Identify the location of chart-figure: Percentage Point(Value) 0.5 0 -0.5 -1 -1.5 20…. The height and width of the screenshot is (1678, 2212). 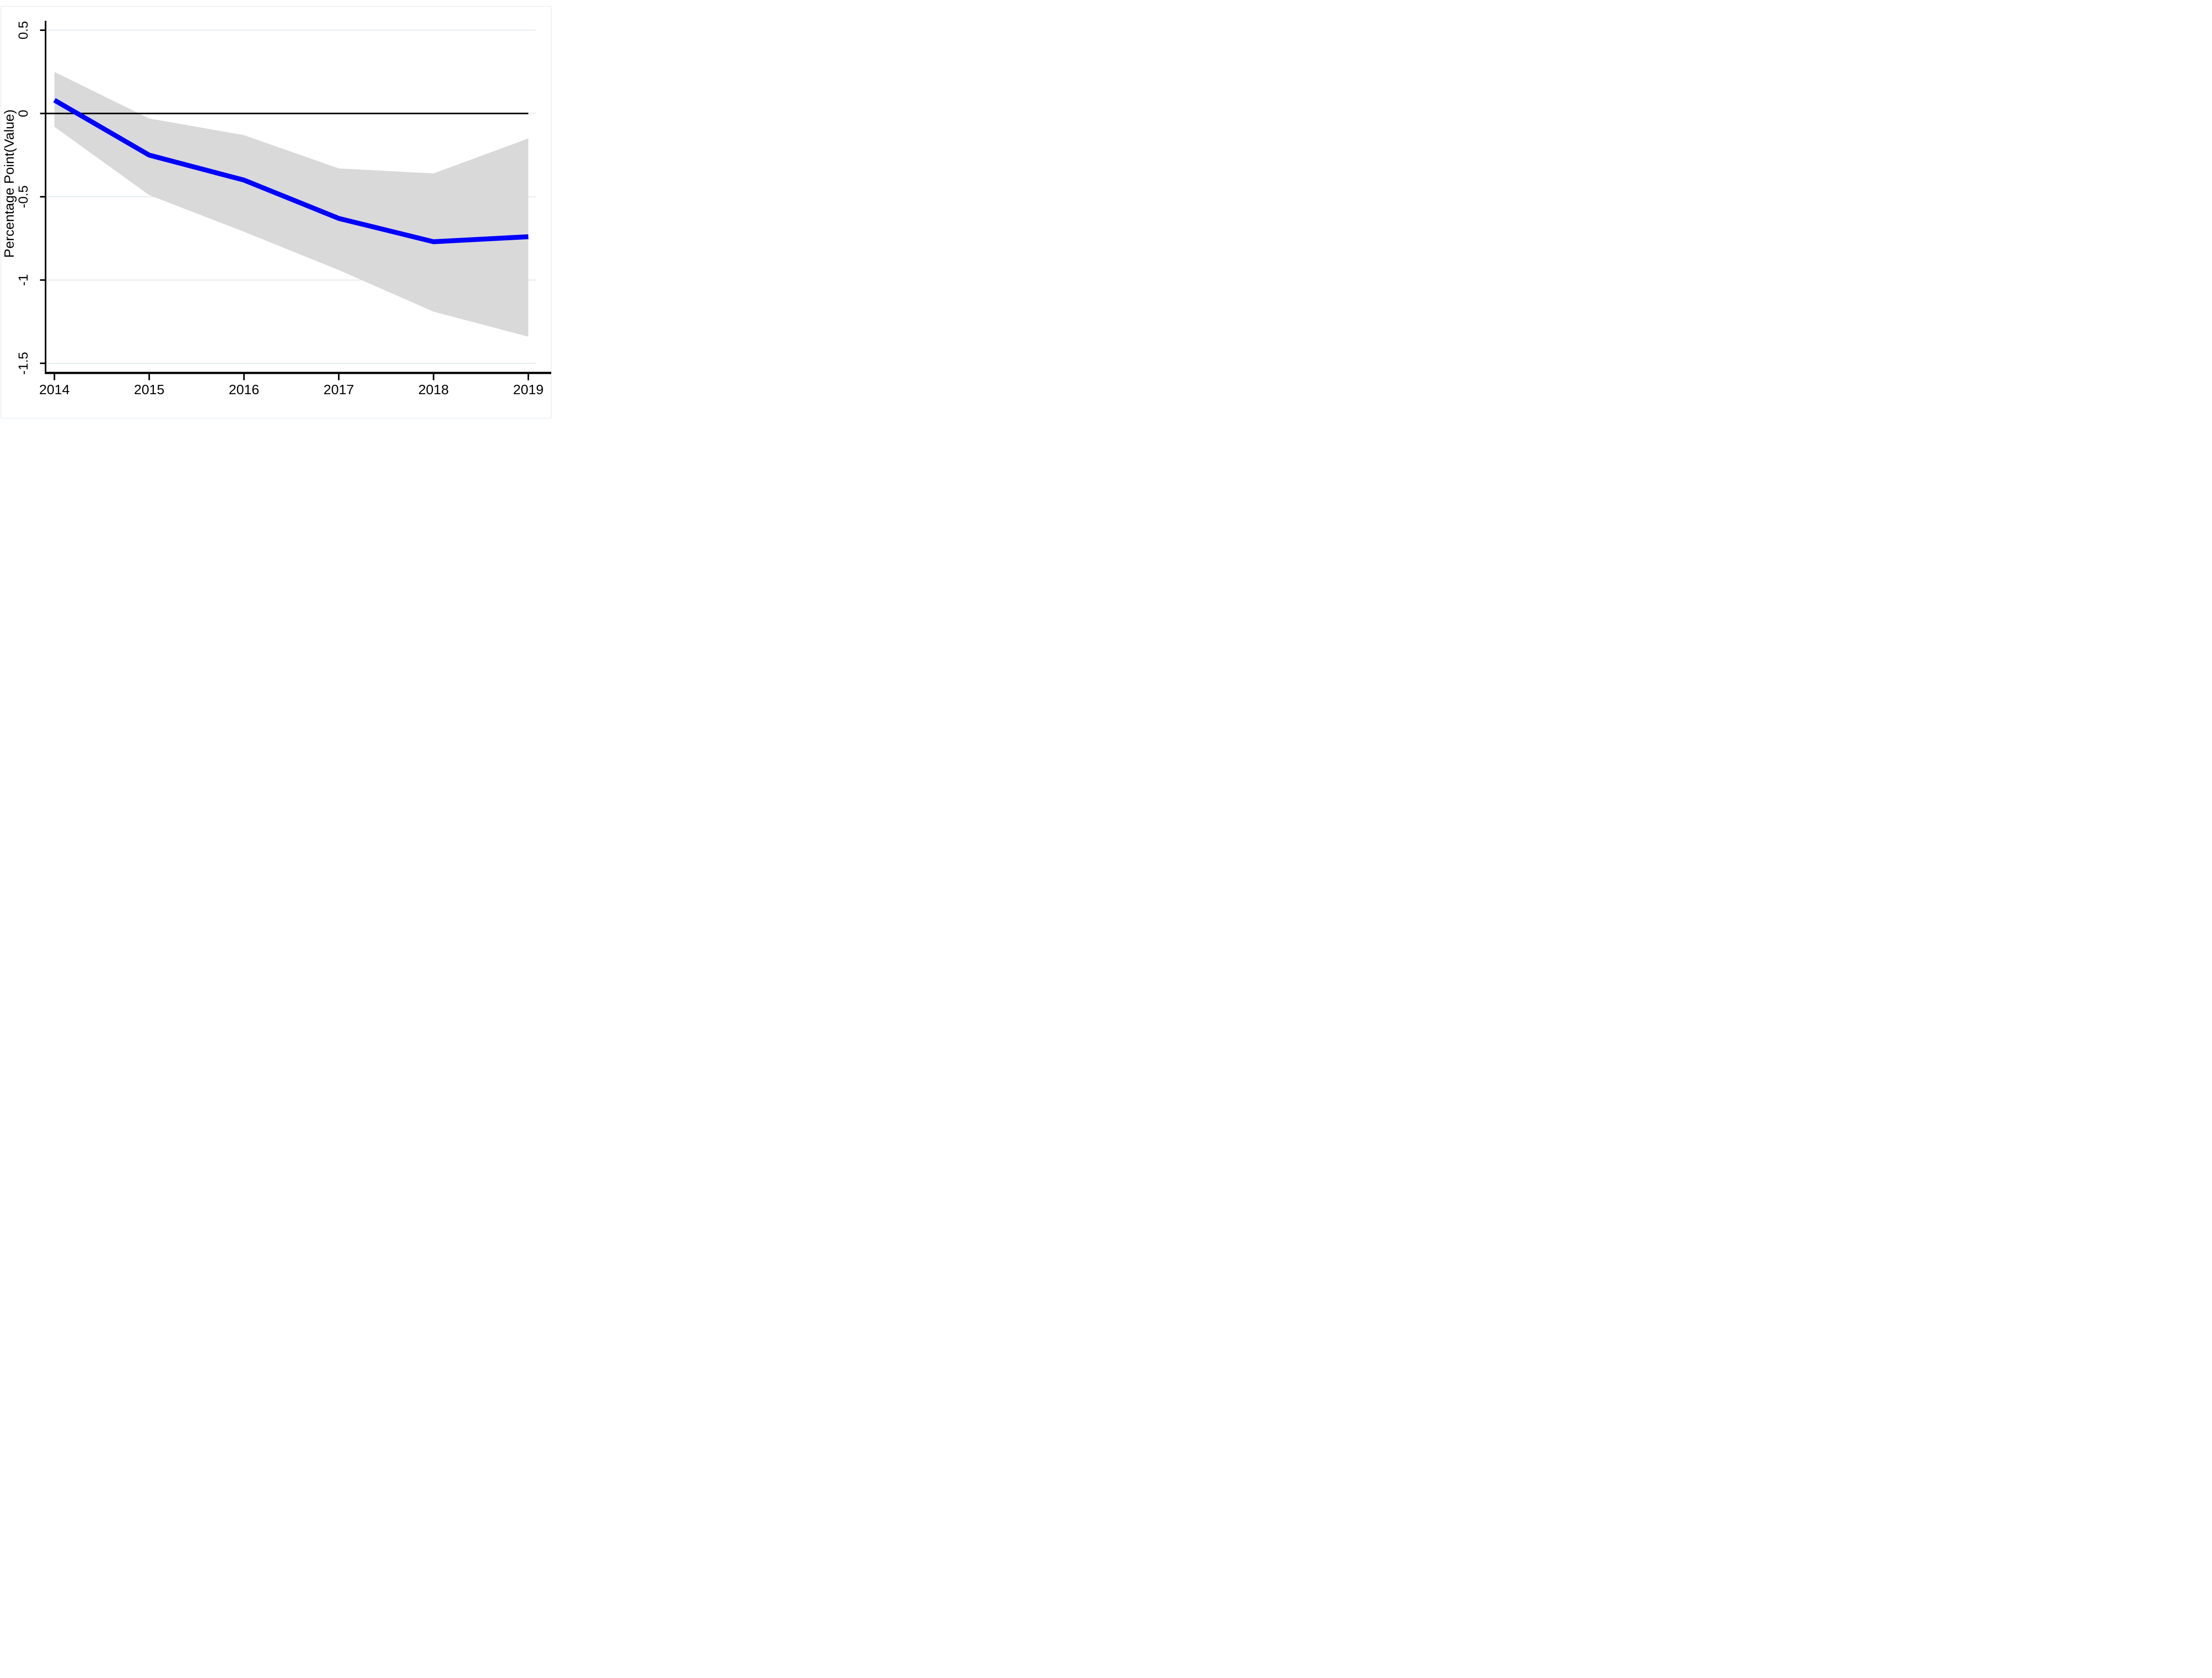
(280, 209).